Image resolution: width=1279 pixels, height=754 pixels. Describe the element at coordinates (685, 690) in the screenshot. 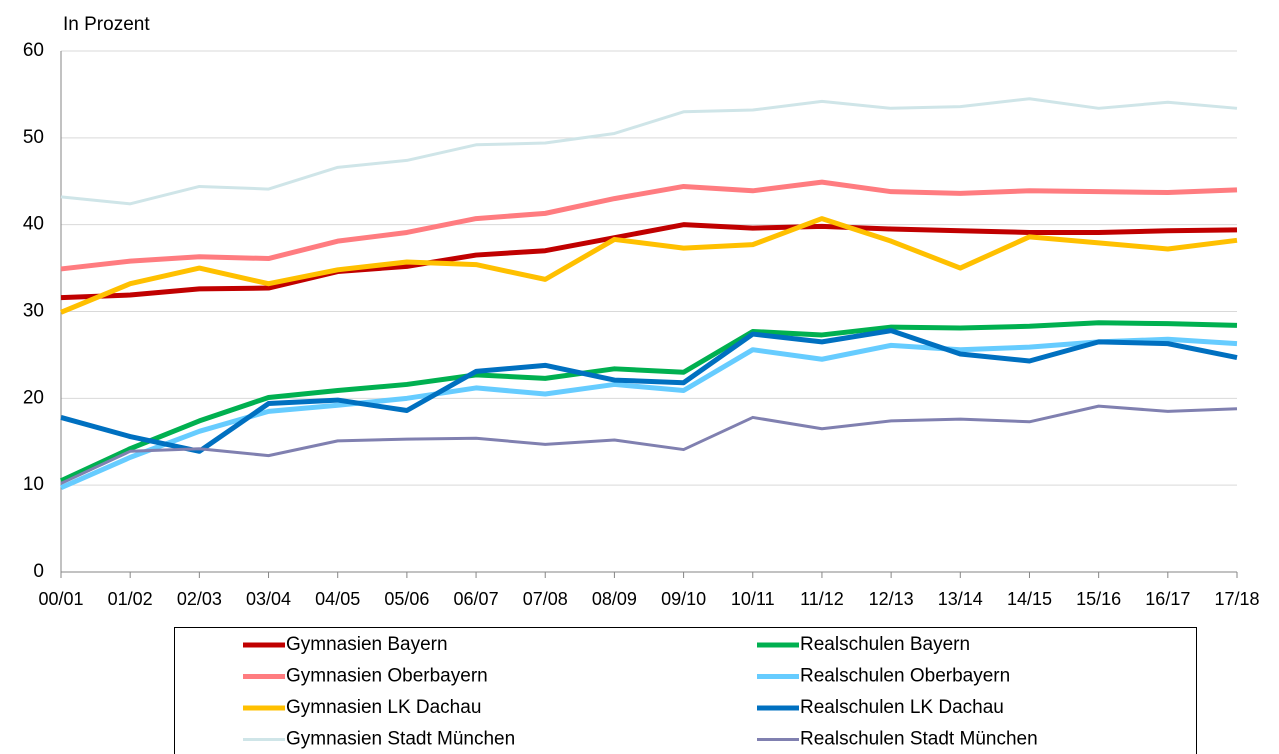

I see `legend-box` at that location.